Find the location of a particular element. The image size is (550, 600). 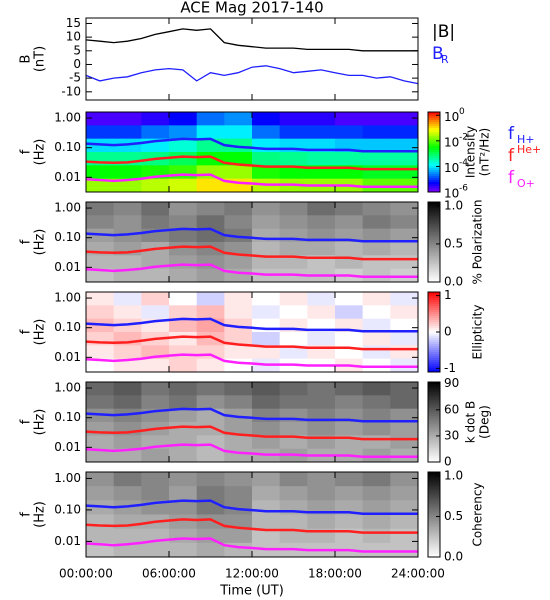

series-line is located at coordinates (252, 75).